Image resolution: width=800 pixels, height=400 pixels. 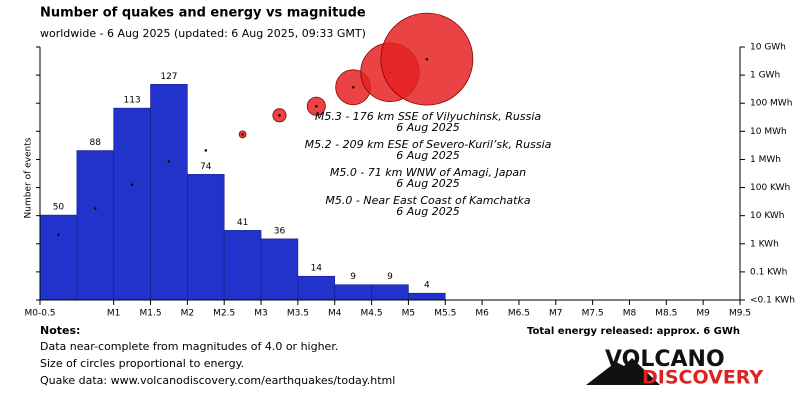 I want to click on bar-label: 36, so click(x=280, y=231).